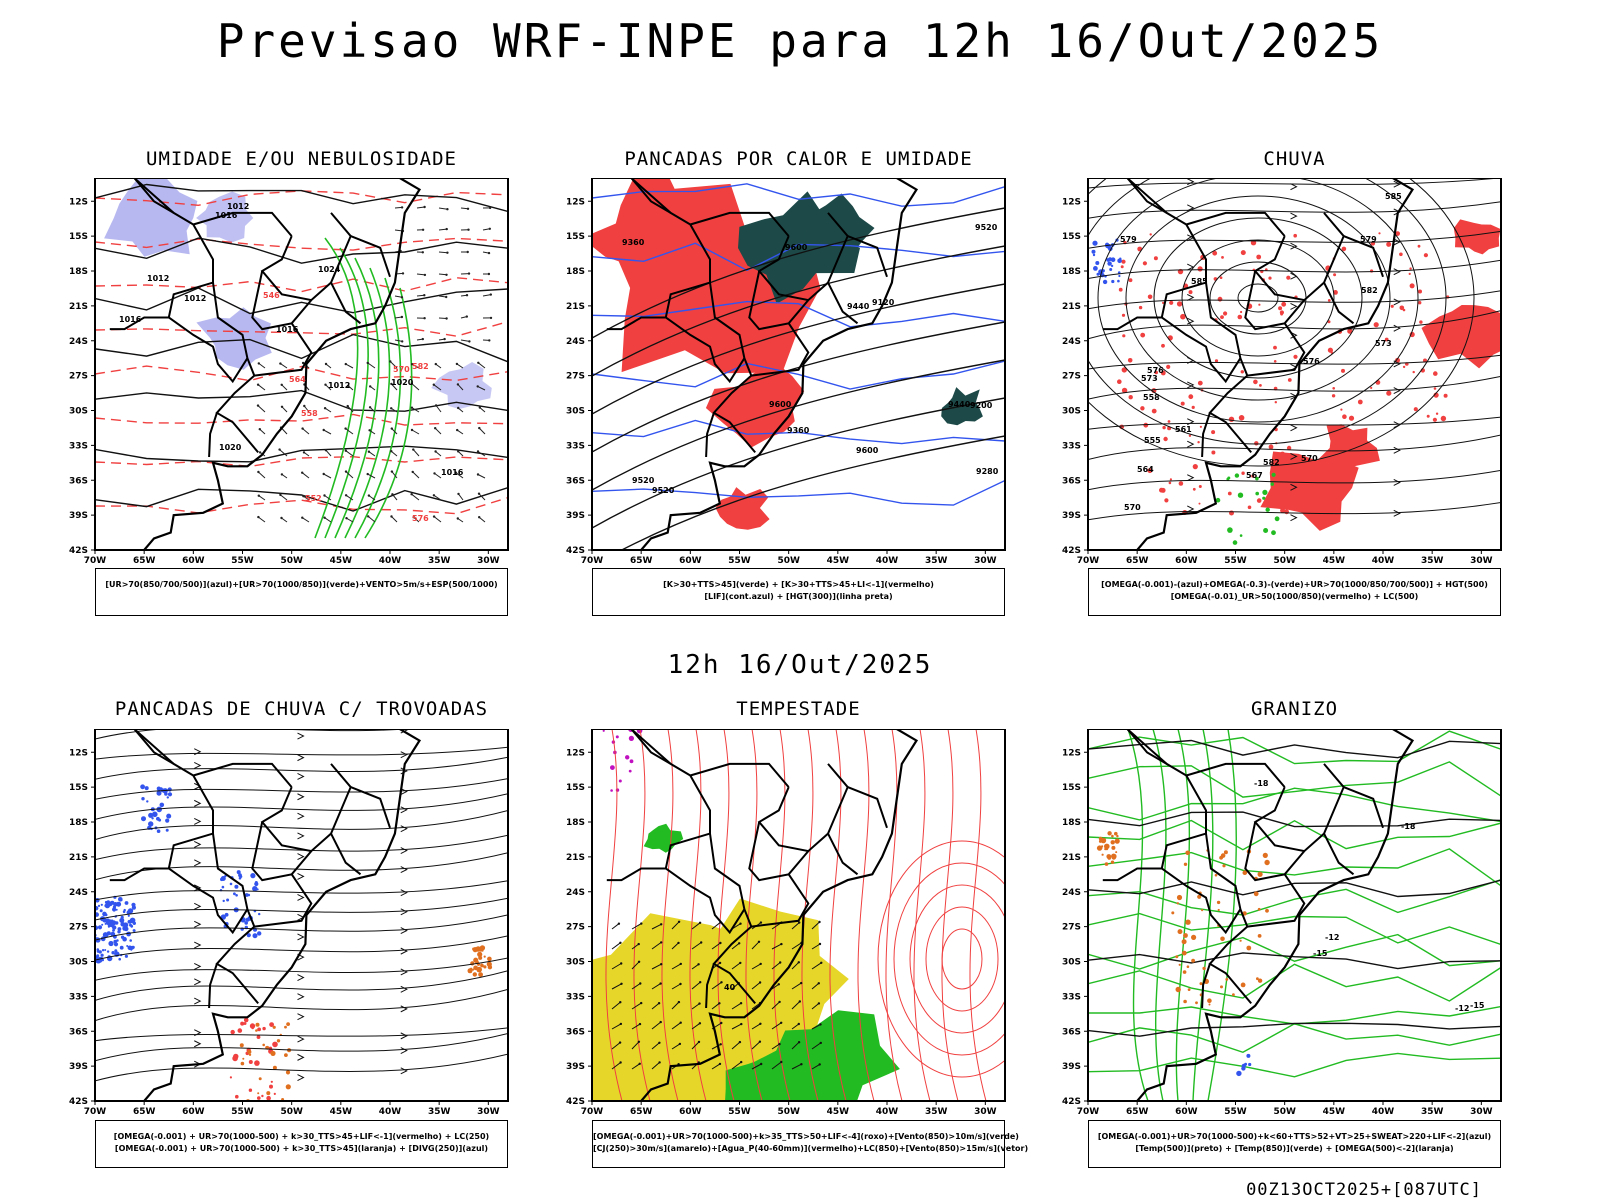  I want to click on contour-label: 573, so click(1149, 378).